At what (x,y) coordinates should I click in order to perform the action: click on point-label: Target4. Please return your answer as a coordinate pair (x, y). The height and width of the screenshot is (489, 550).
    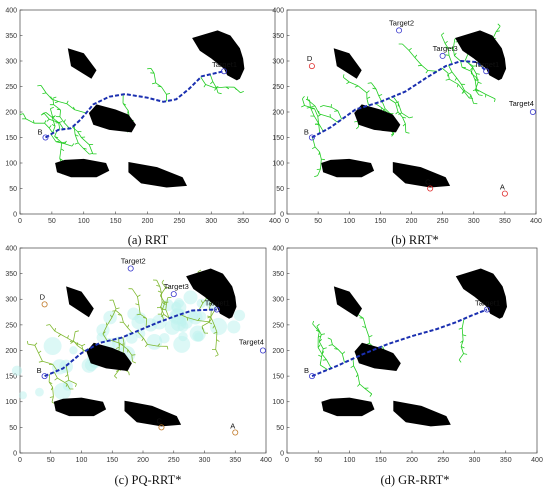
    Looking at the image, I should click on (521, 103).